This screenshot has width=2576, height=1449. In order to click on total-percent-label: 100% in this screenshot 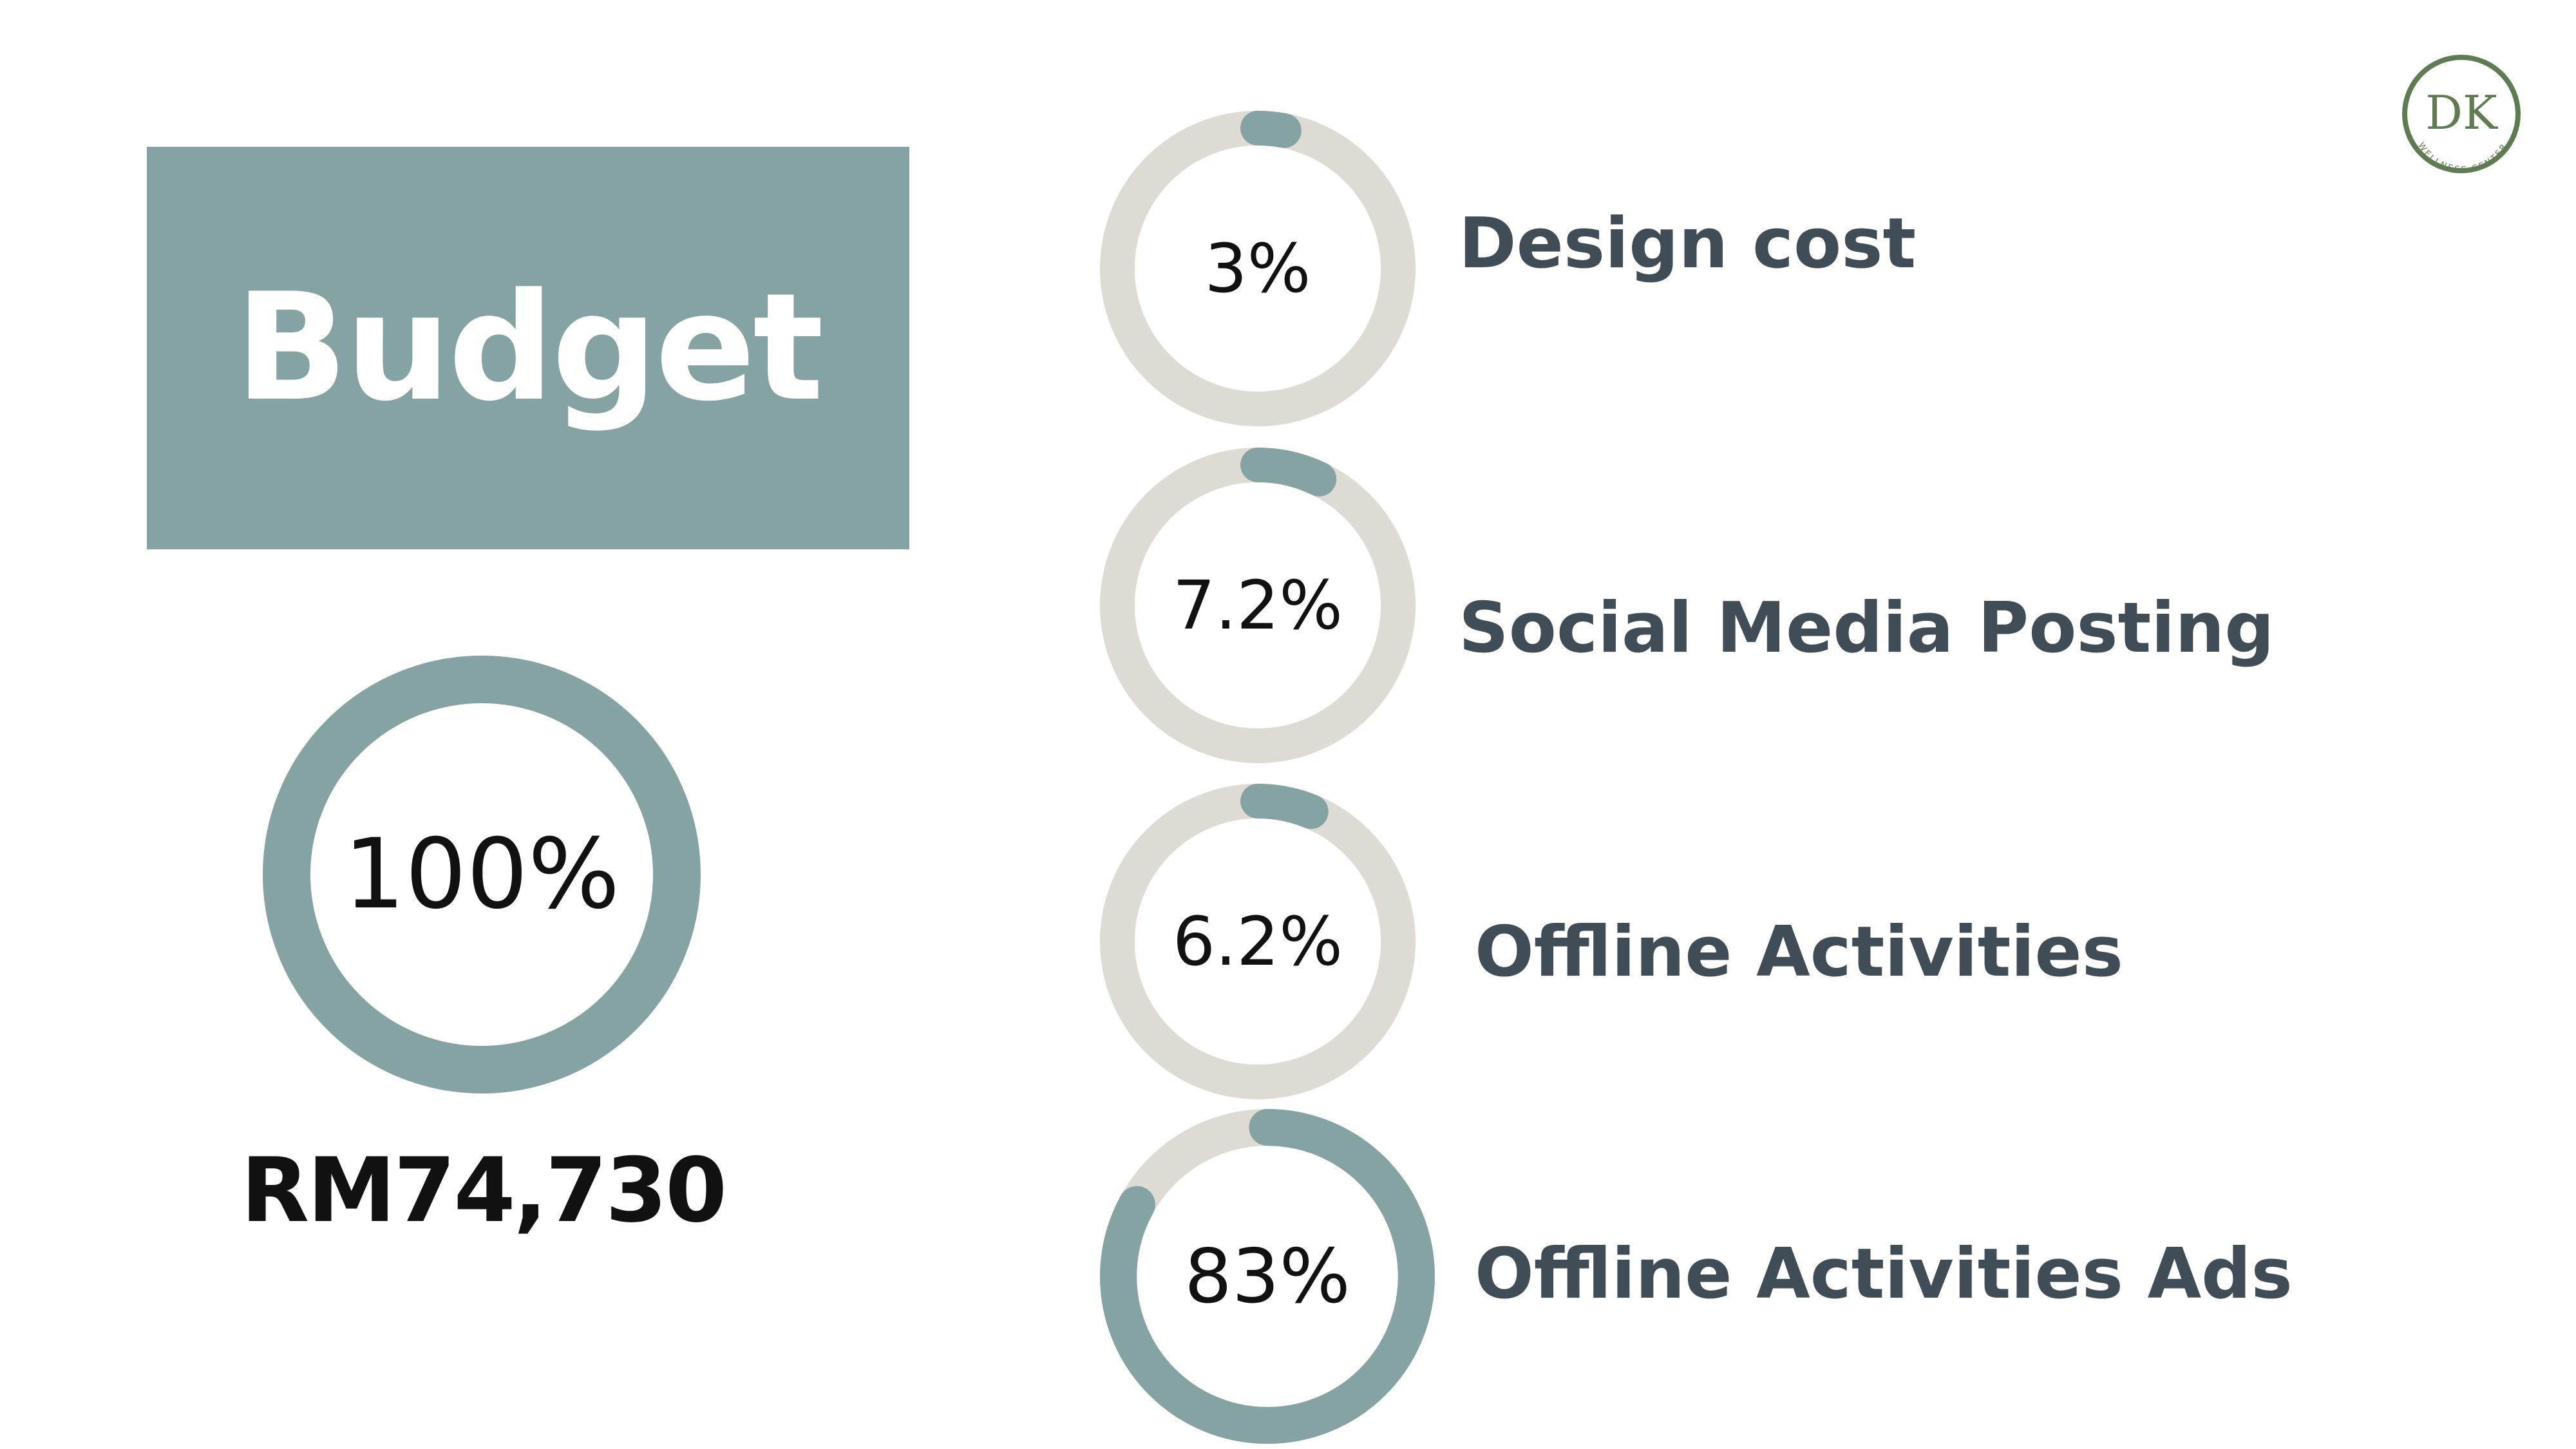, I will do `click(481, 875)`.